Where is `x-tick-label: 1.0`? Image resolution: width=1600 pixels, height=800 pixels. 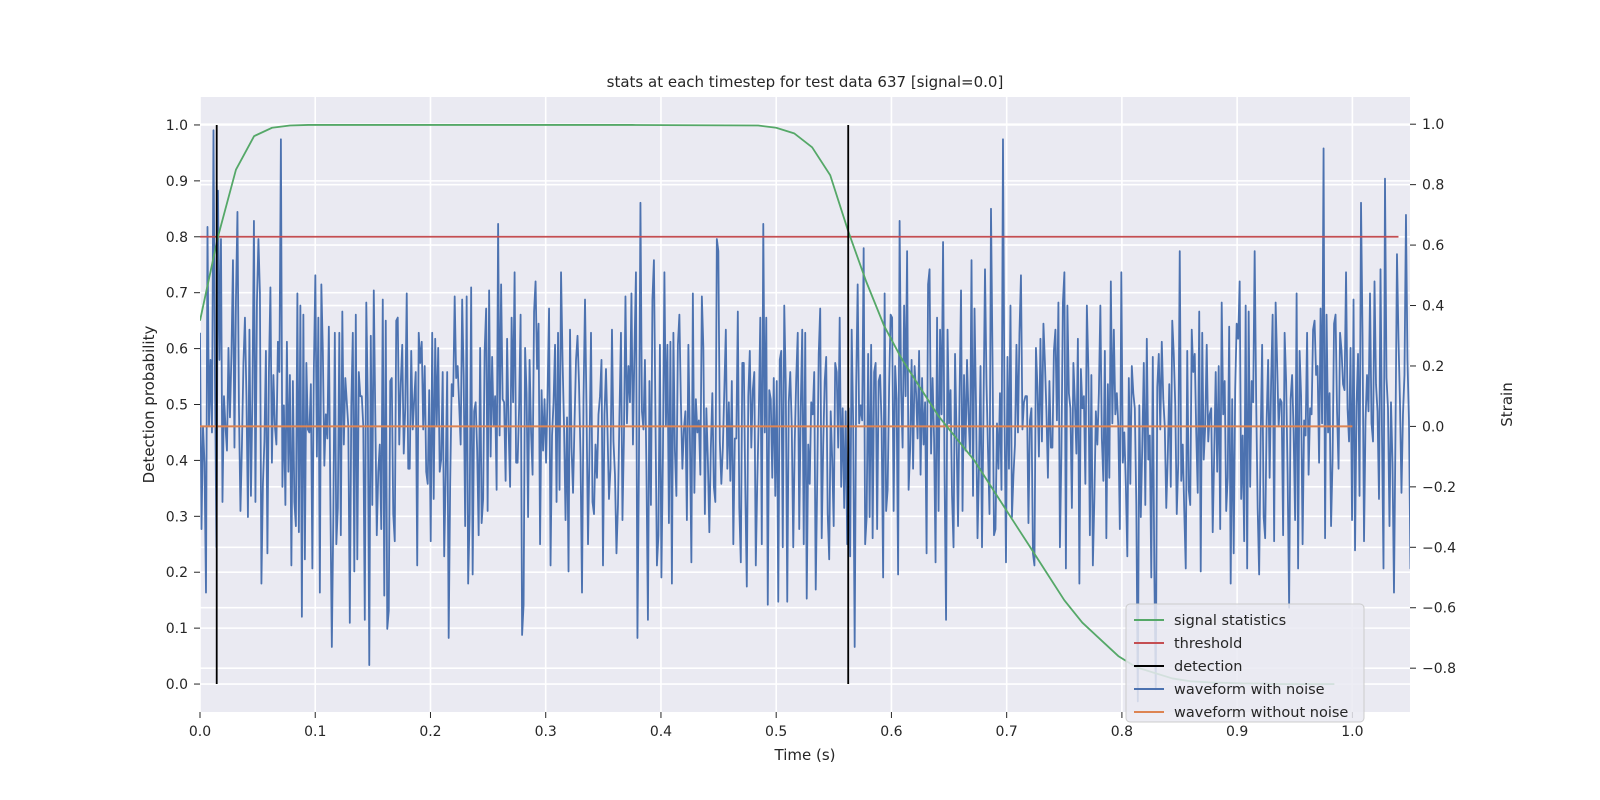
x-tick-label: 1.0 is located at coordinates (1352, 732).